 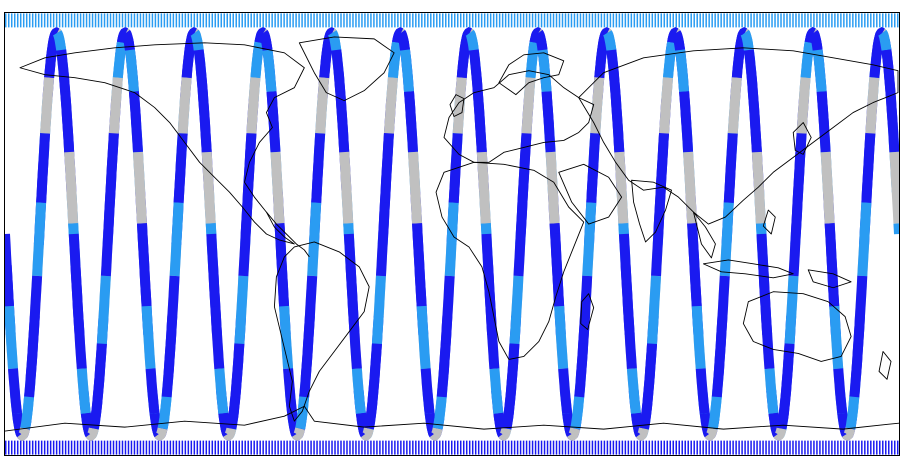 What do you see at coordinates (510, 260) in the screenshot?
I see `coastline-africa` at bounding box center [510, 260].